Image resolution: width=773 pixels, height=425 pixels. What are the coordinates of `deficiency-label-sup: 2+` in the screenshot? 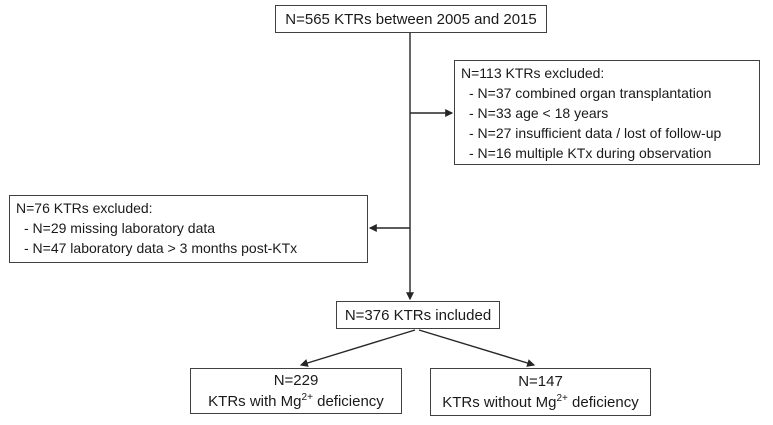 It's located at (307, 397).